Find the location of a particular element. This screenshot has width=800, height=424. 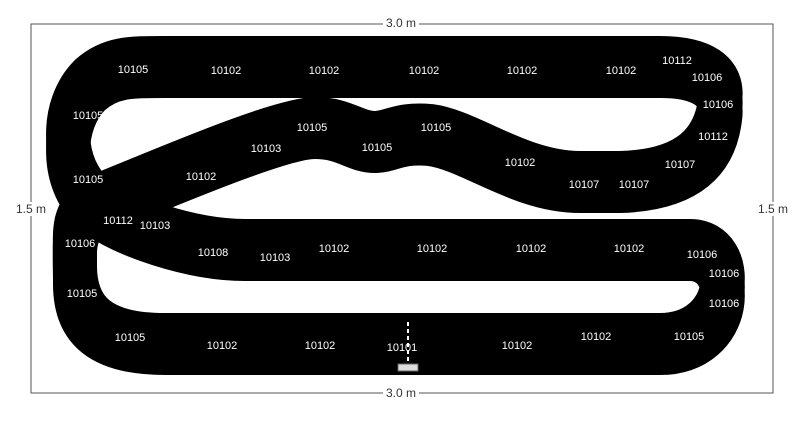

start-marker is located at coordinates (408, 367).